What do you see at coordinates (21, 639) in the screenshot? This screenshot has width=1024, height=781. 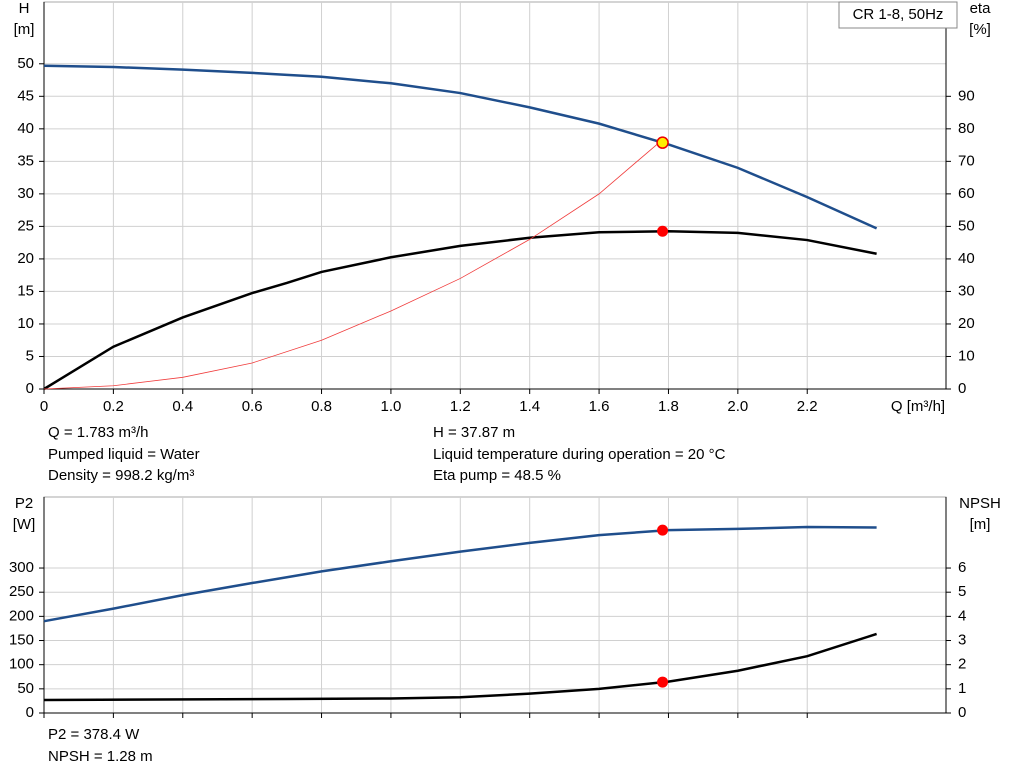 I see `y-tick-label: 150` at bounding box center [21, 639].